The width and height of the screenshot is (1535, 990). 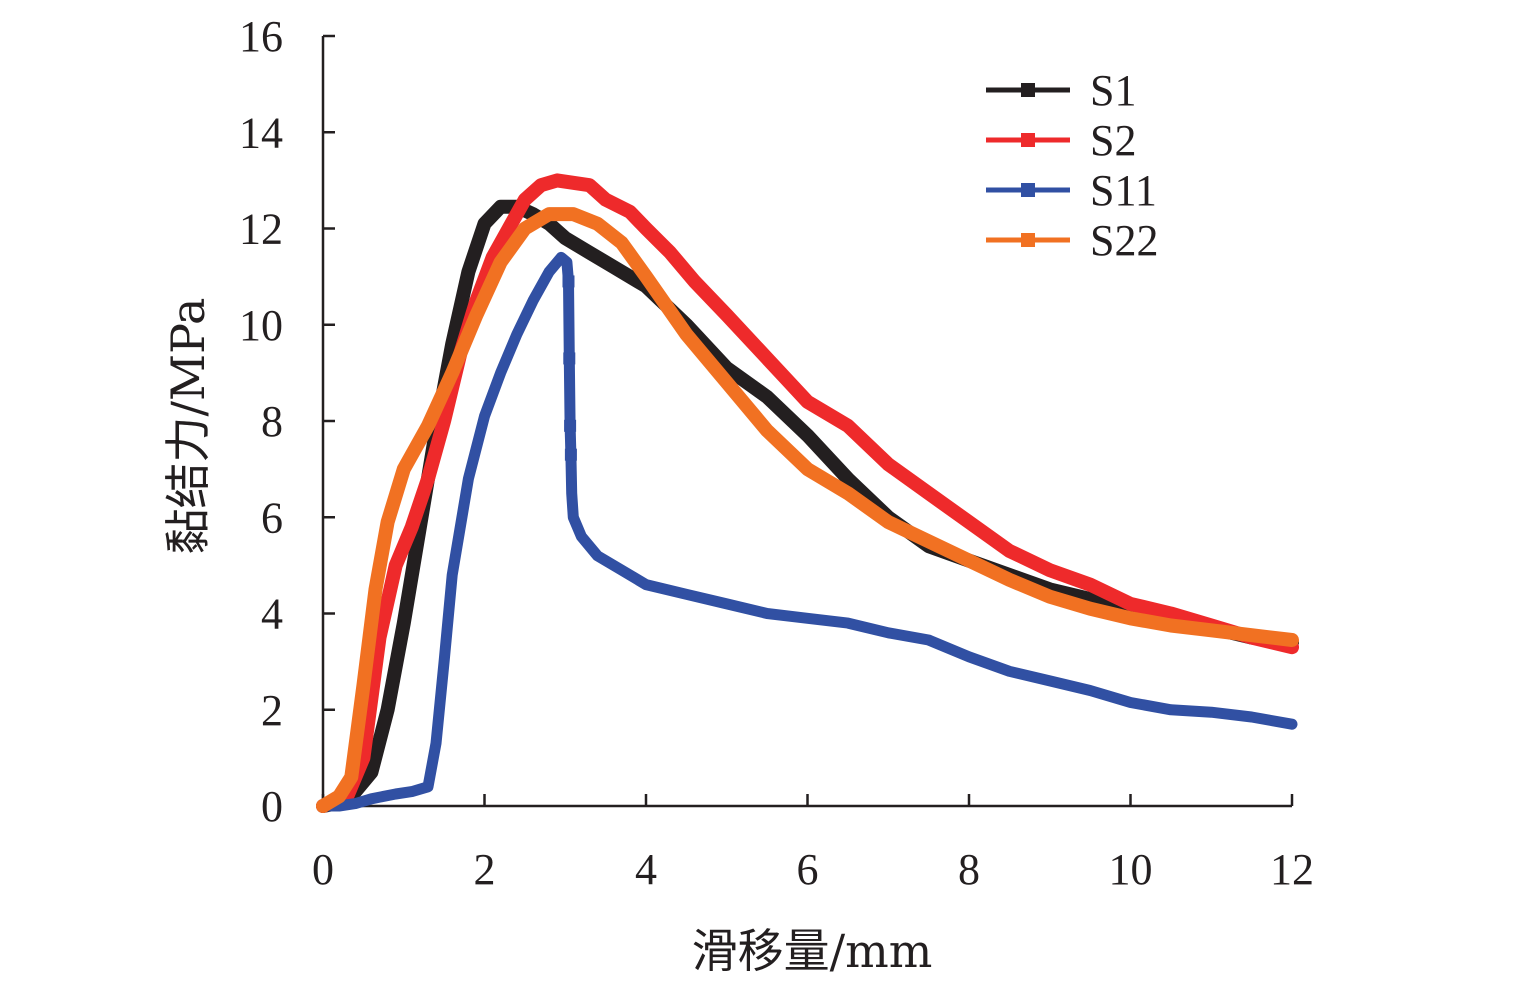 I want to click on x-tick-label: 10, so click(x=1131, y=869).